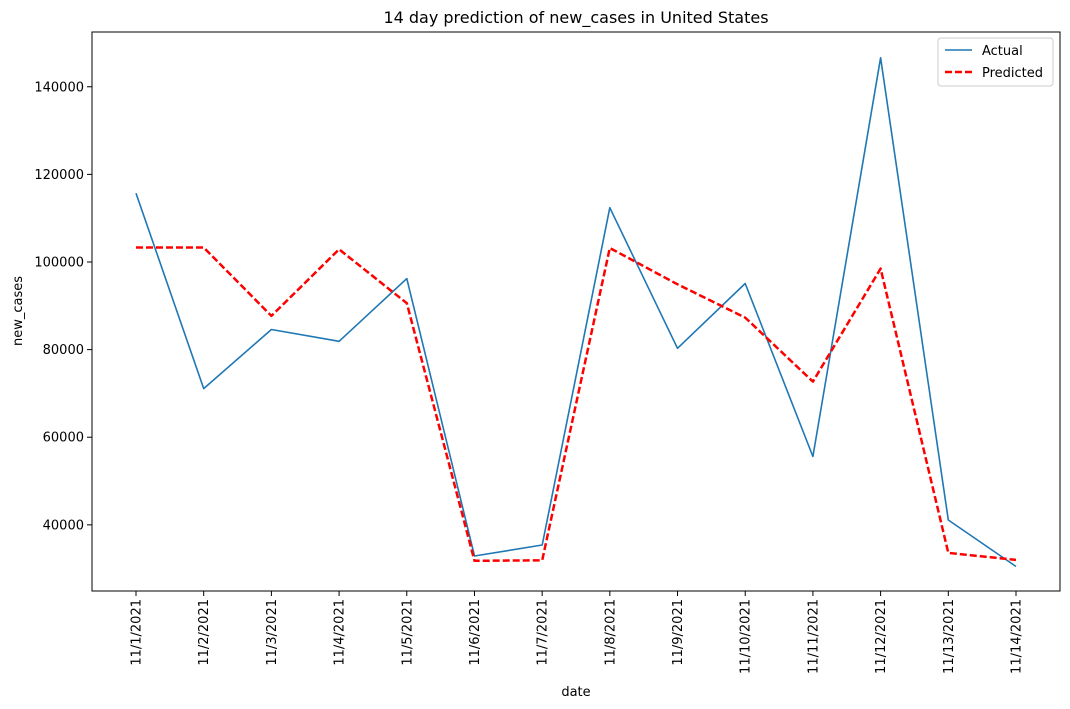 The image size is (1070, 709). Describe the element at coordinates (63, 438) in the screenshot. I see `y-tick-label: 60000` at that location.